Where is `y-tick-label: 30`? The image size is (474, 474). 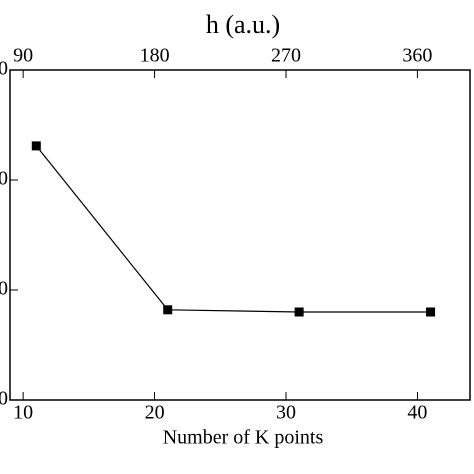 y-tick-label: 30 is located at coordinates (4, 179).